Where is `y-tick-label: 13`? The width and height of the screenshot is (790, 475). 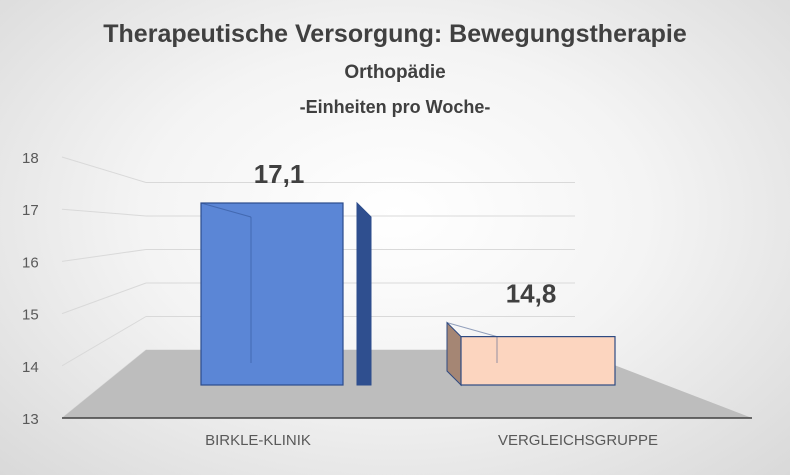 y-tick-label: 13 is located at coordinates (30, 419).